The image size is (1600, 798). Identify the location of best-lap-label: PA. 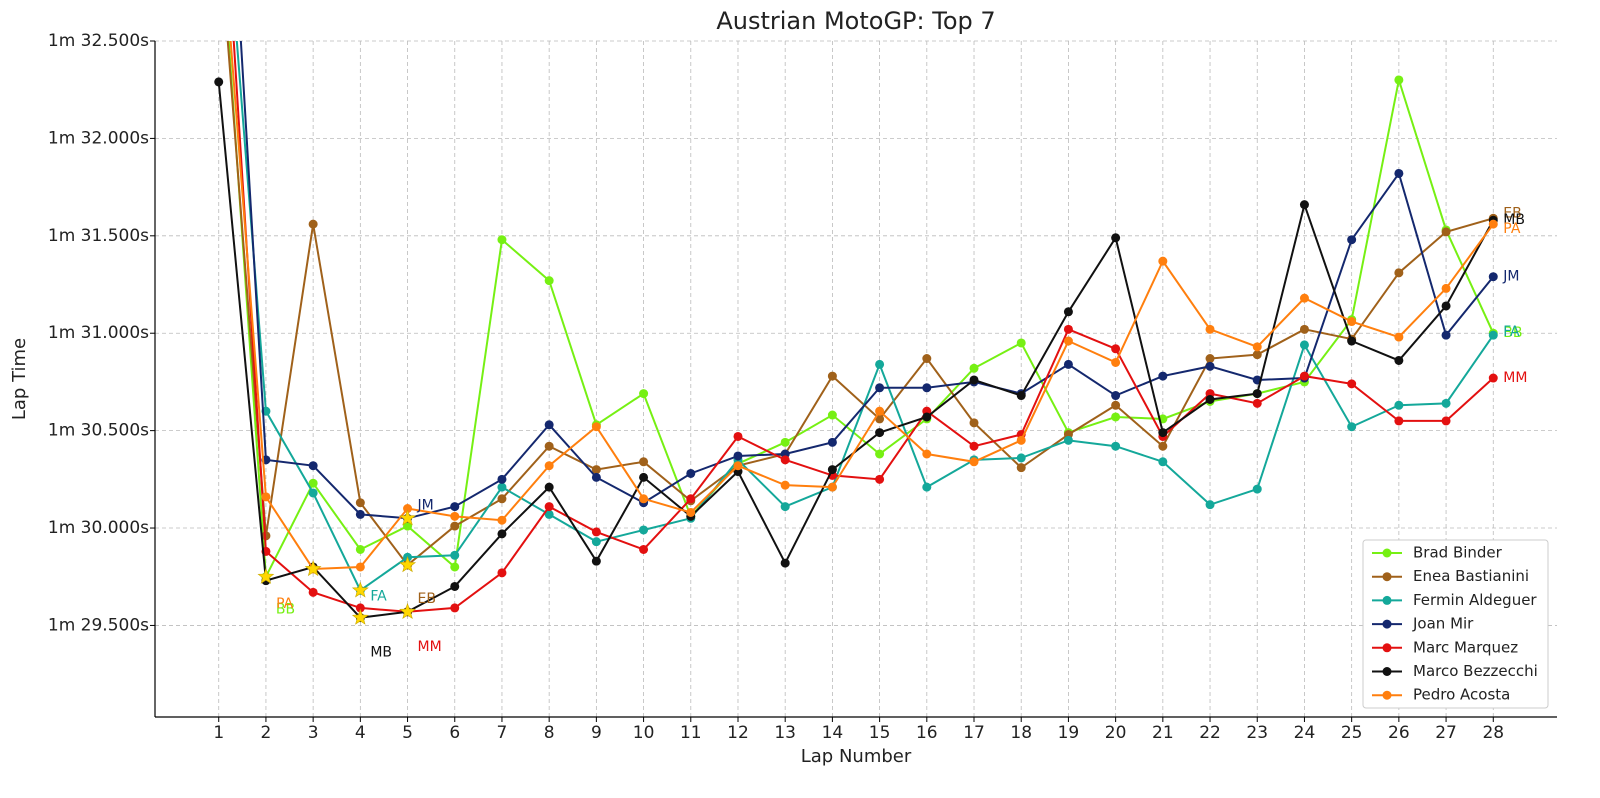
(285, 604).